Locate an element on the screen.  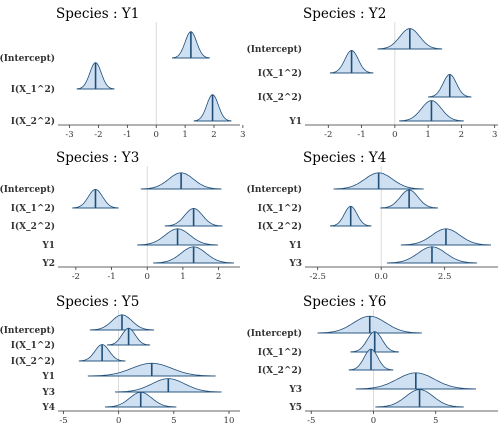
panel-title: Species : Y2 is located at coordinates (344, 14).